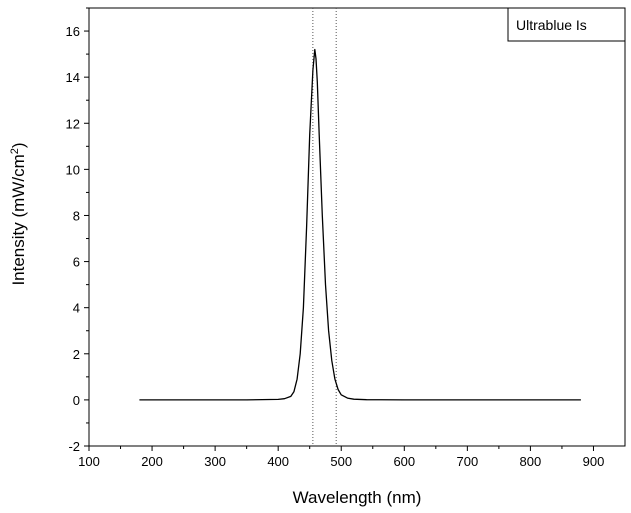  I want to click on y-tick-label: 0, so click(76, 400).